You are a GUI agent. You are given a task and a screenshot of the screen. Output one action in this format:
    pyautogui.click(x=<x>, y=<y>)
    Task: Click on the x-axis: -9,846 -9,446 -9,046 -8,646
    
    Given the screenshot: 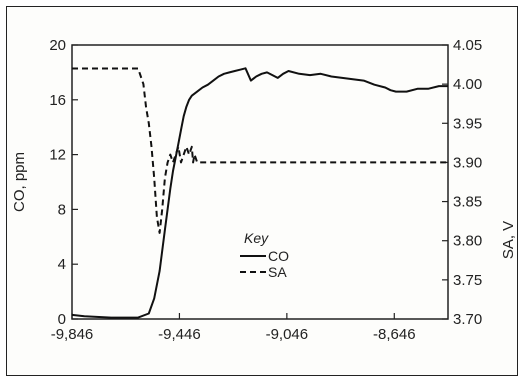 What is the action you would take?
    pyautogui.click(x=233, y=328)
    